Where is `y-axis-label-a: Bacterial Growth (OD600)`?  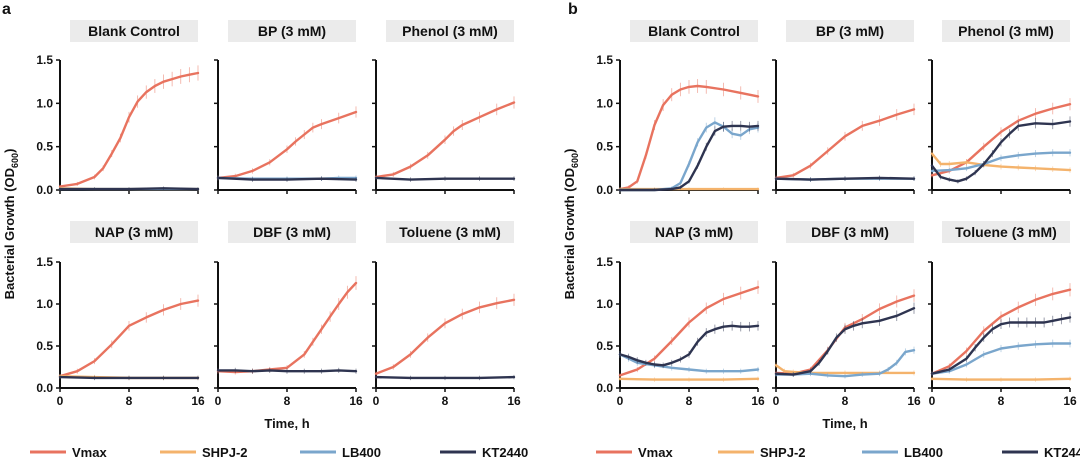
y-axis-label-a: Bacterial Growth (OD600) is located at coordinates (11, 224).